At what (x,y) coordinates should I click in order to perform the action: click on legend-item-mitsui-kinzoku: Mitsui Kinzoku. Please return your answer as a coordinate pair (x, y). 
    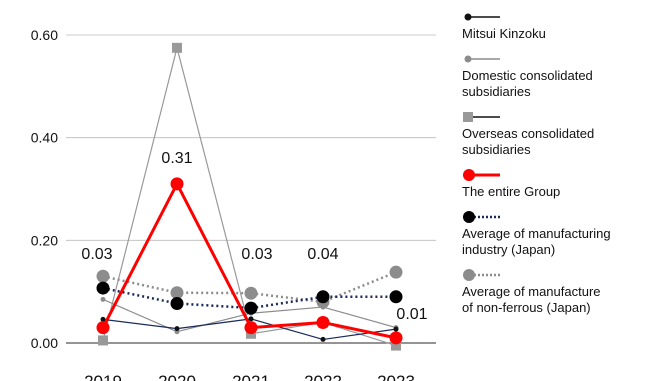
    Looking at the image, I should click on (556, 25).